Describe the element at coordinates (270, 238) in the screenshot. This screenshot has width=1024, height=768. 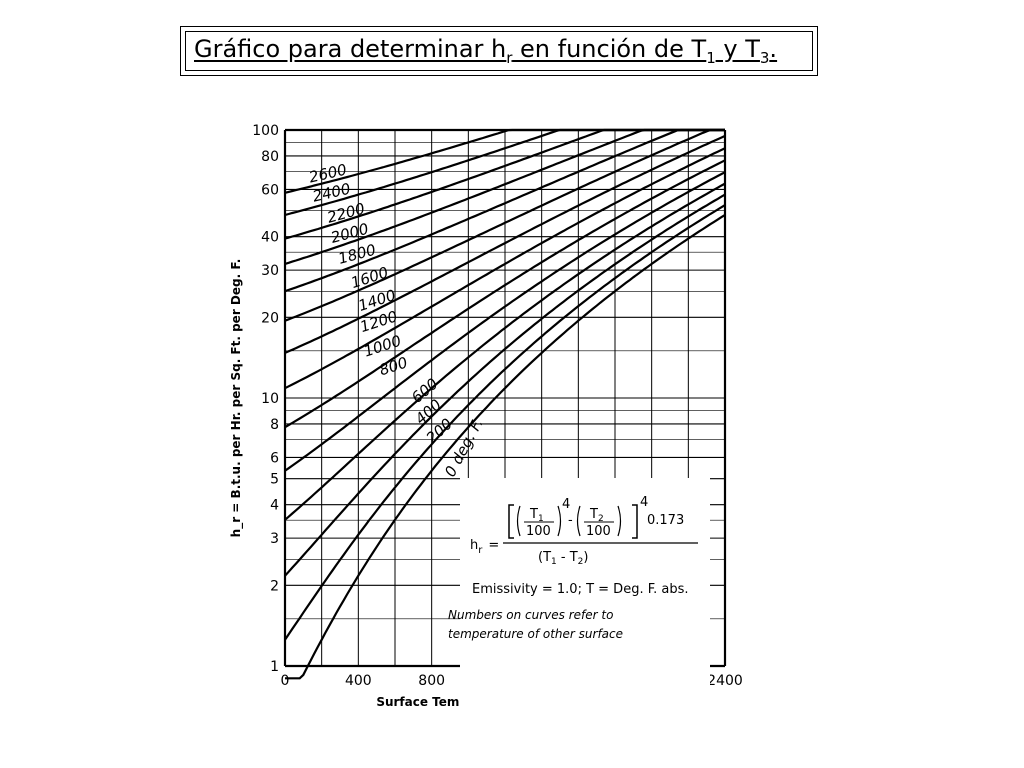
I see `y-tick-label: 40` at that location.